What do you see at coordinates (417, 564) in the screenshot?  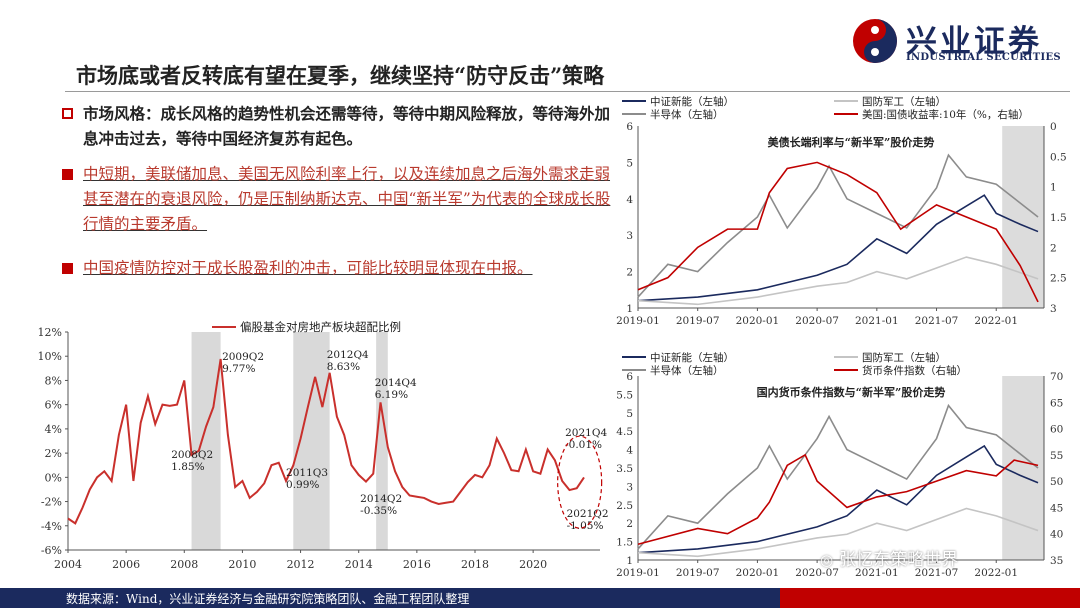 I see `x-tick-label: 2016` at bounding box center [417, 564].